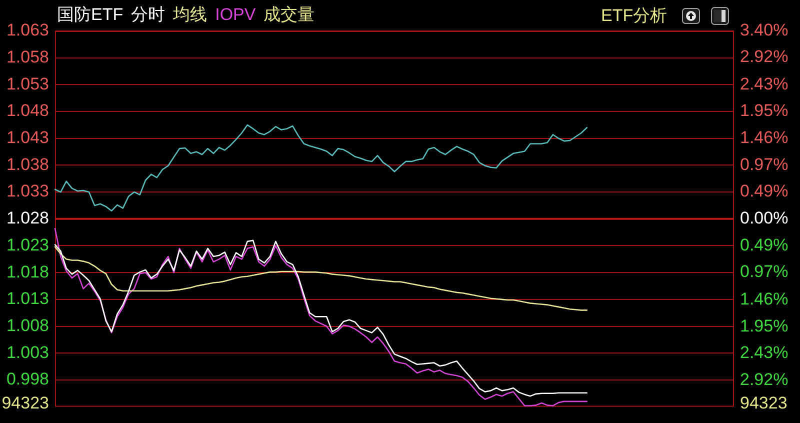 The height and width of the screenshot is (423, 800). I want to click on y-tick-label: 1.063, so click(27, 30).